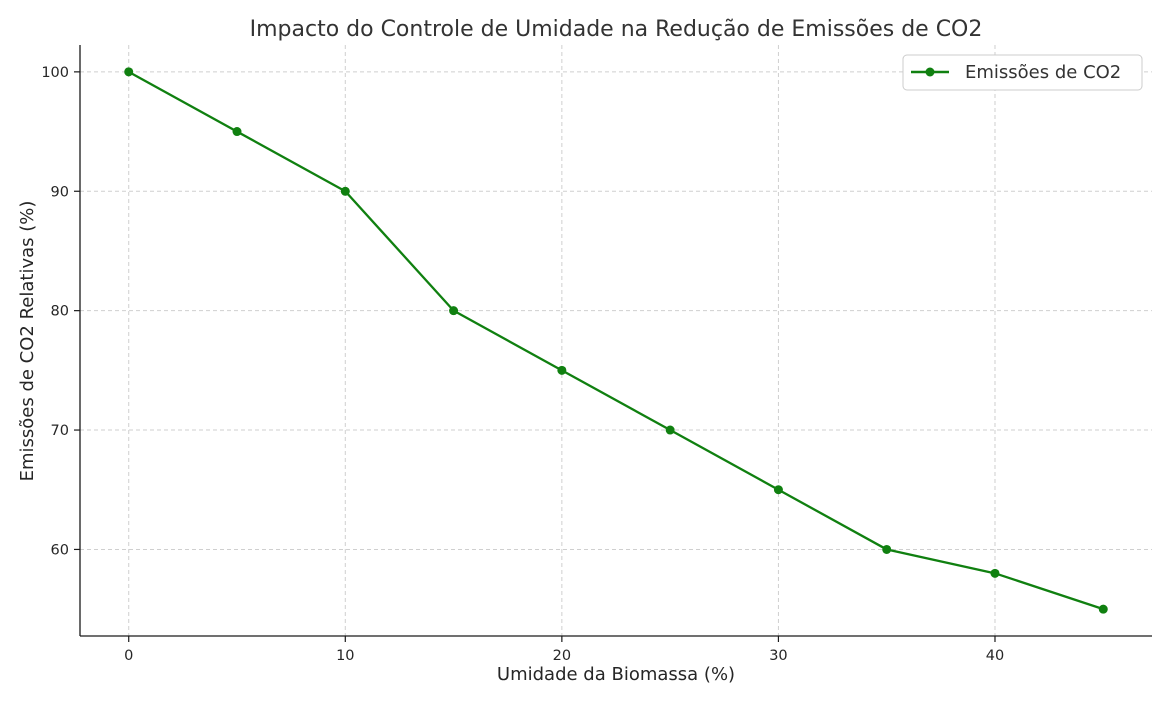 The image size is (1170, 702). Describe the element at coordinates (930, 72) in the screenshot. I see `legend-marker` at that location.